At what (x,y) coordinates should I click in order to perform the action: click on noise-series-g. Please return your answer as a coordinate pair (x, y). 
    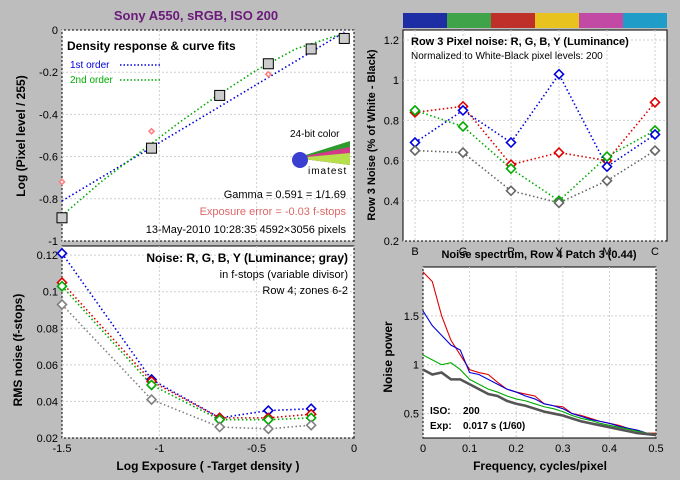
    Looking at the image, I should click on (186, 353).